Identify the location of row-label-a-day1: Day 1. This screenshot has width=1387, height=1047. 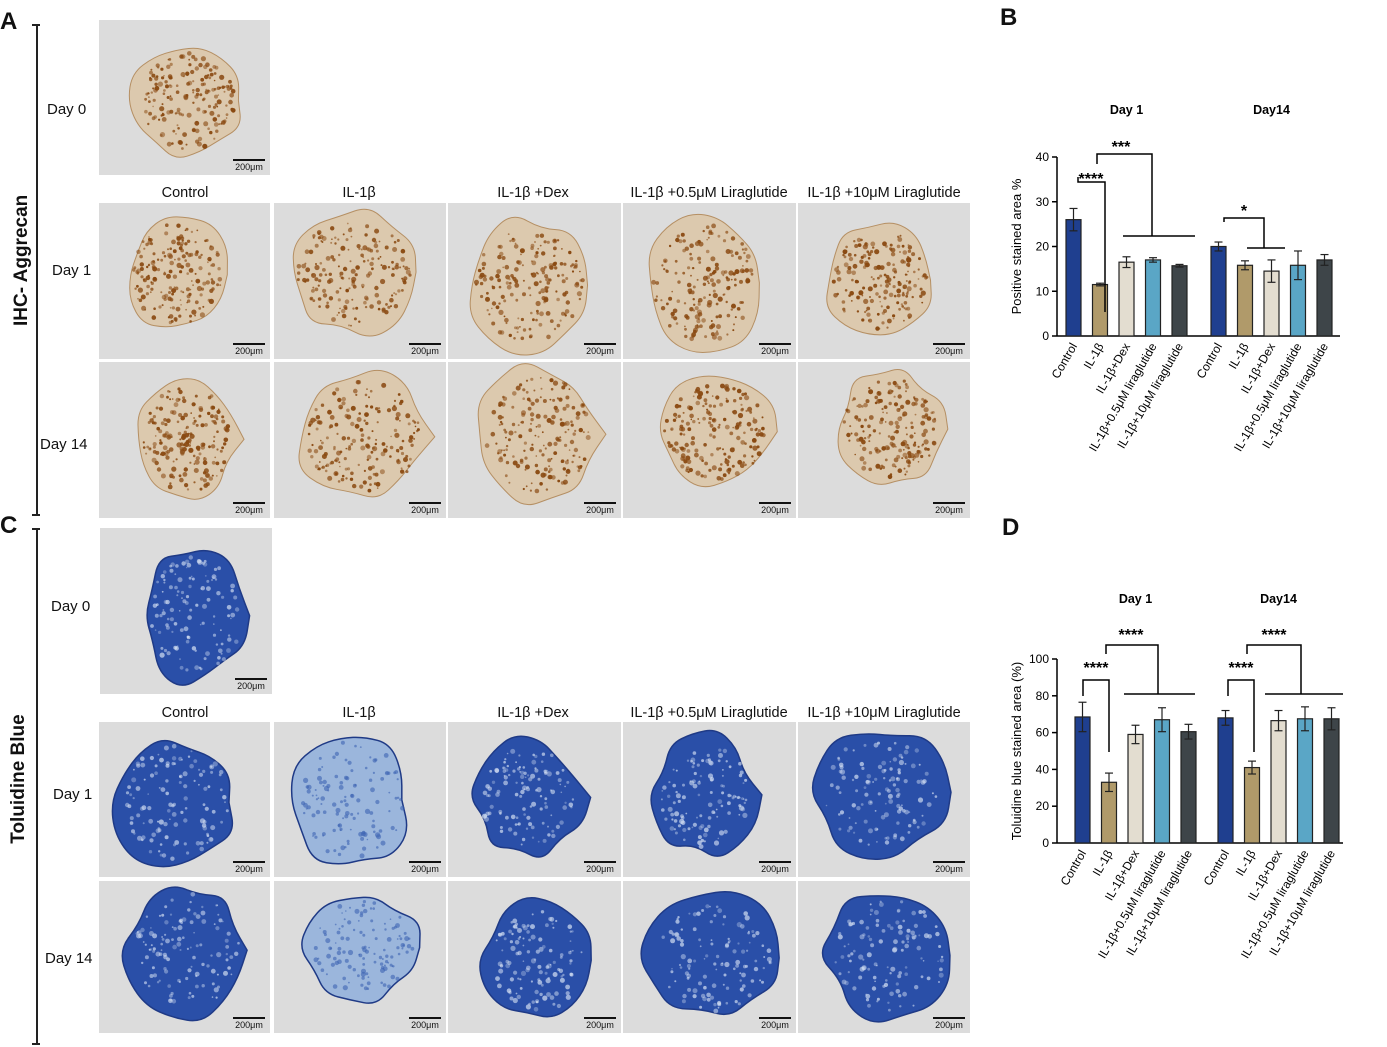
(72, 270).